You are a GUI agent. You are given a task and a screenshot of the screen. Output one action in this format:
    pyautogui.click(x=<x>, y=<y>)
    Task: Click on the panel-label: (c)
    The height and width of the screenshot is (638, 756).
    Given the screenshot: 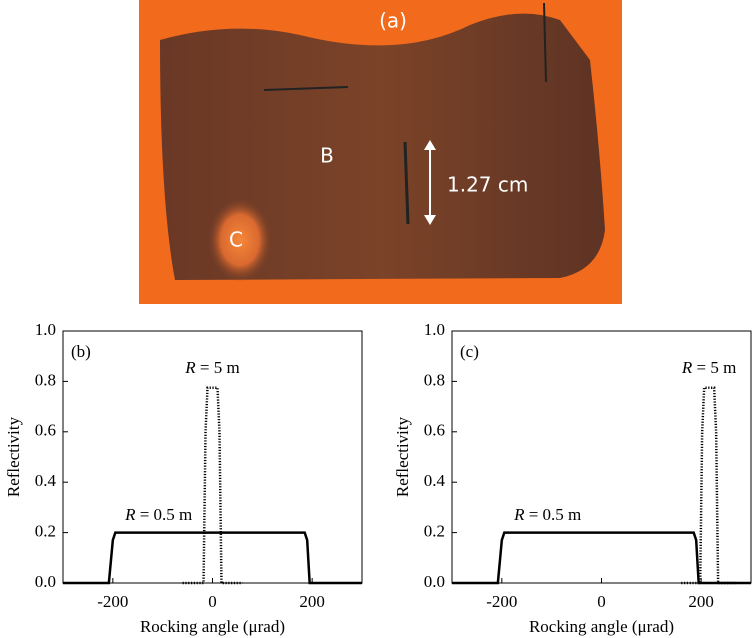 What is the action you would take?
    pyautogui.click(x=469, y=351)
    